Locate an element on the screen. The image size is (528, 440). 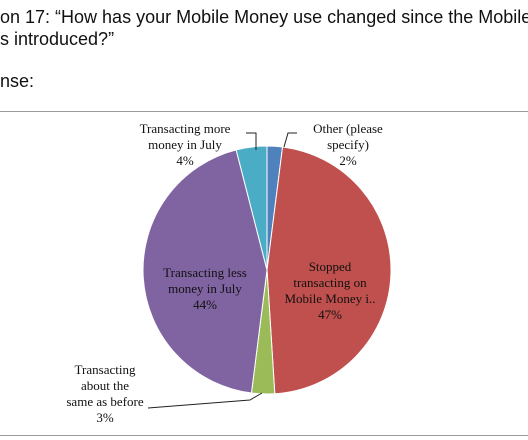
slice-label-line: transacting on is located at coordinates (330, 282).